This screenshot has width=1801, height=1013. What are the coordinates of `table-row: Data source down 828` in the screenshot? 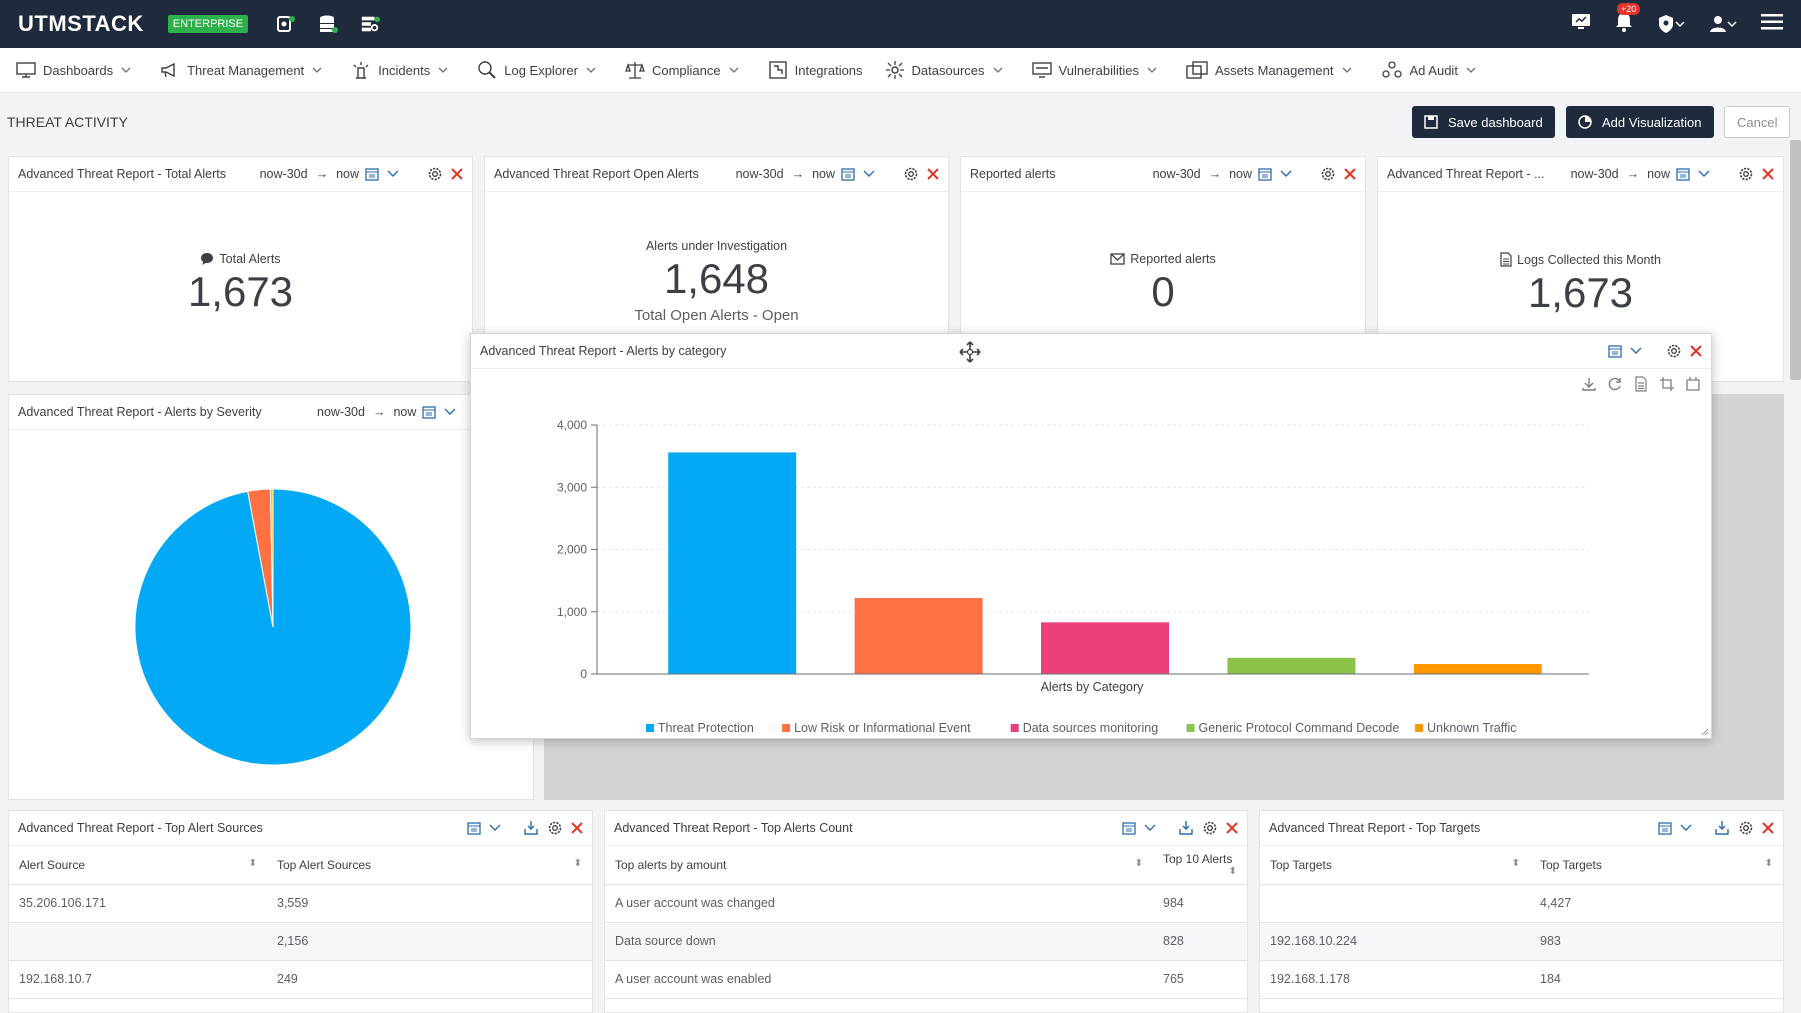 It's located at (926, 941).